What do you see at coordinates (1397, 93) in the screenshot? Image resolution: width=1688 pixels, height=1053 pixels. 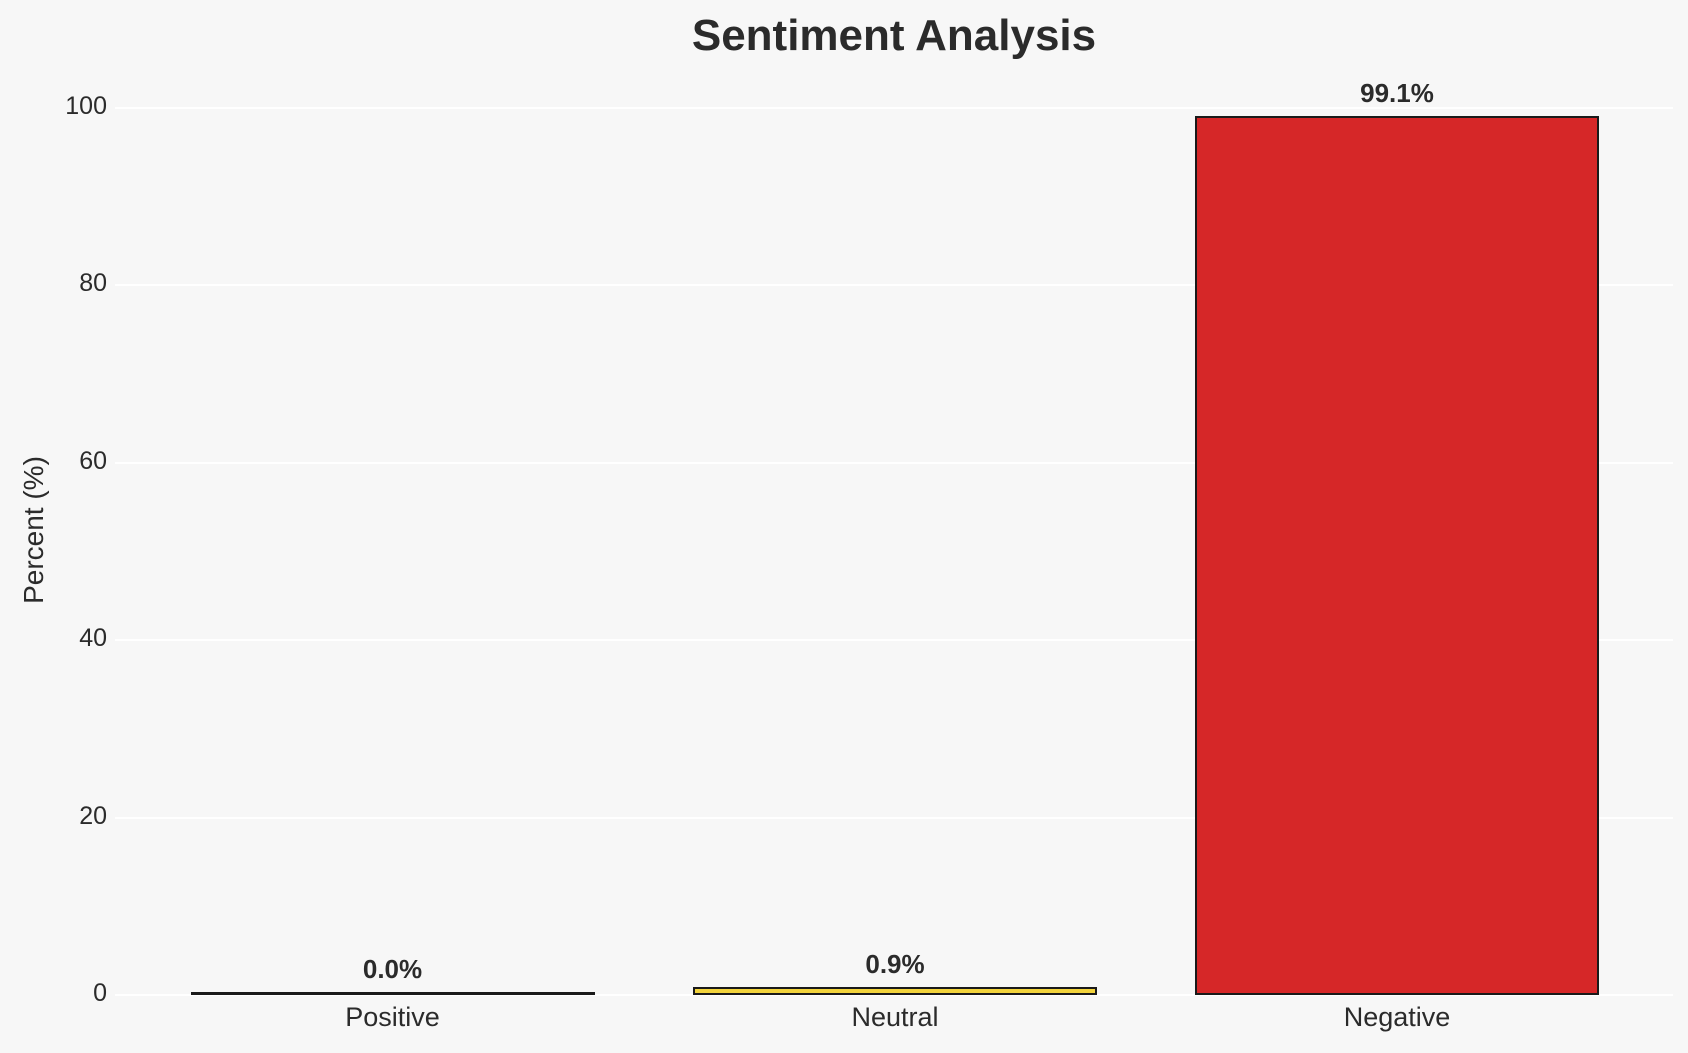 I see `bar-value-label-negative: 99.1%` at bounding box center [1397, 93].